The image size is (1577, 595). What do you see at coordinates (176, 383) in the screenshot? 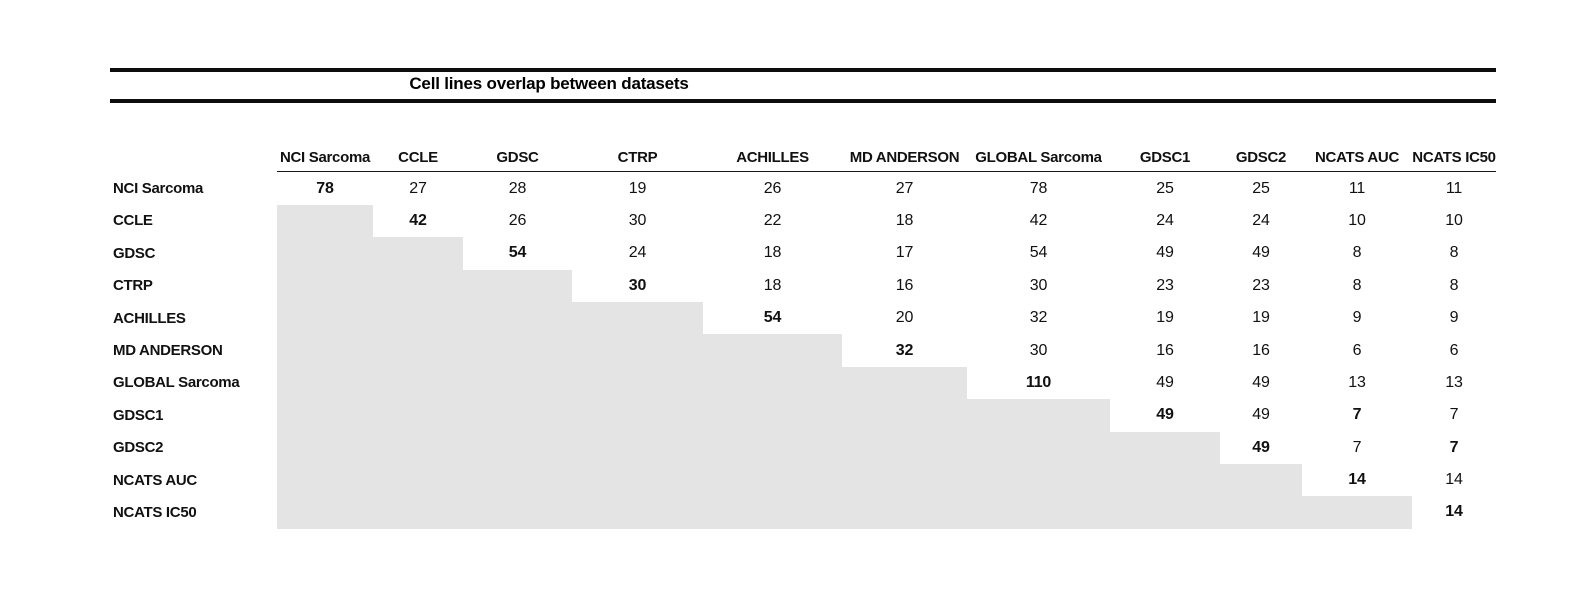
I see `row-label: GLOBAL Sarcoma` at bounding box center [176, 383].